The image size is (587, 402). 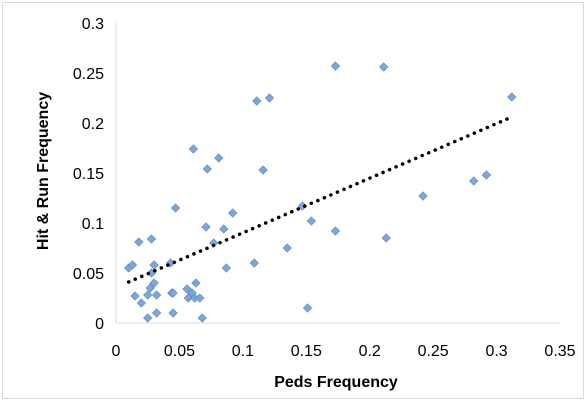 What do you see at coordinates (88, 274) in the screenshot?
I see `y-tick-label: 0.05` at bounding box center [88, 274].